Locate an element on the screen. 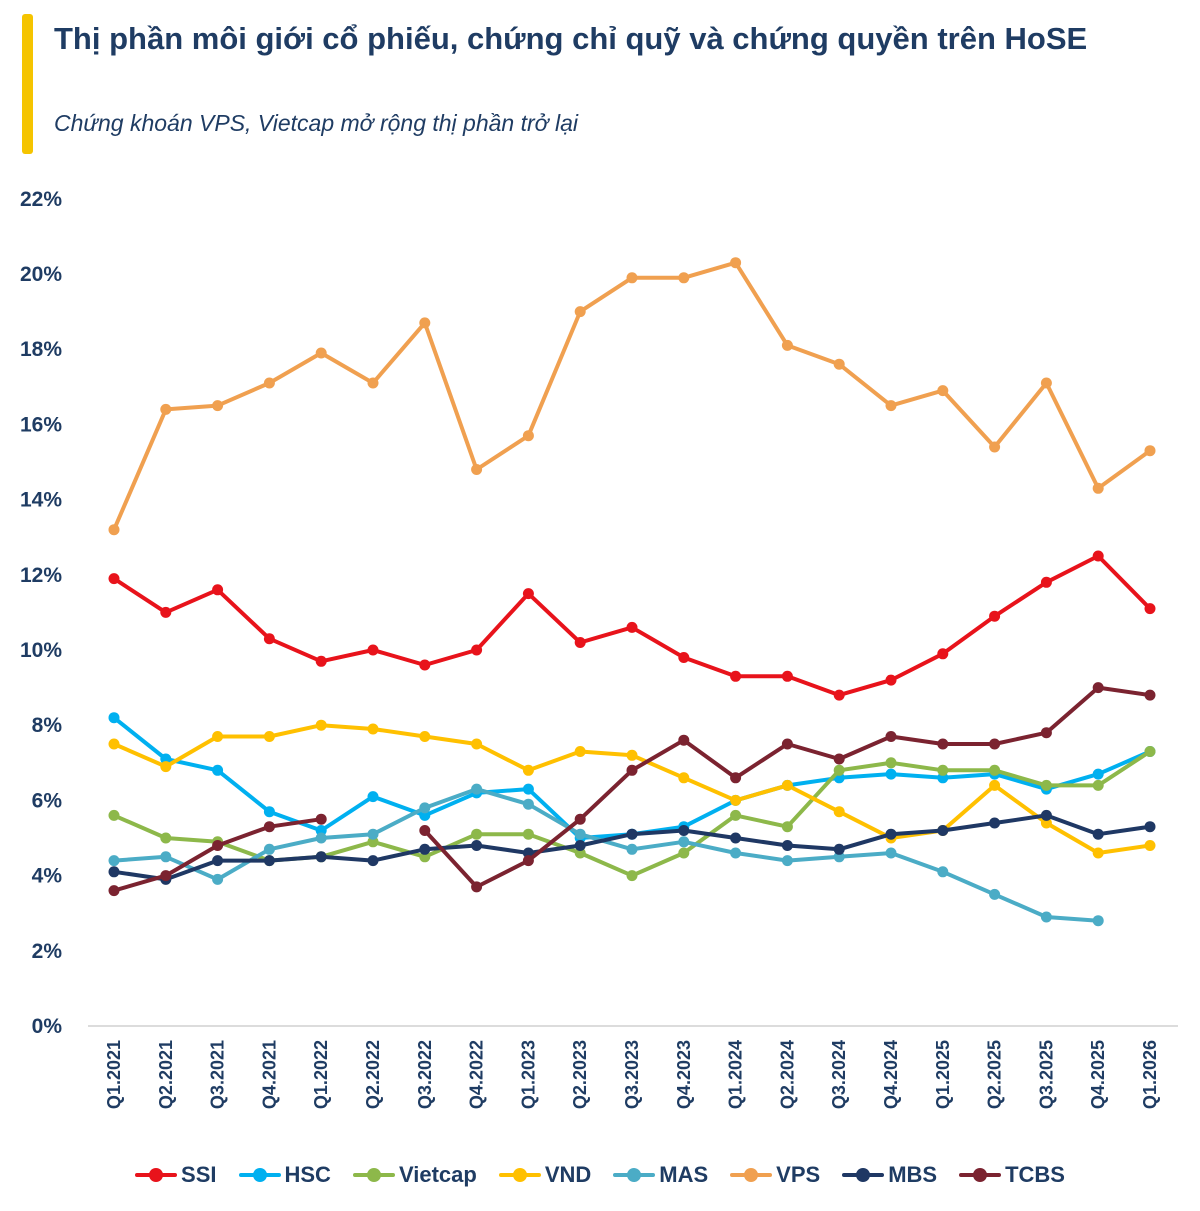 Image resolution: width=1200 pixels, height=1211 pixels. y-tick-label: 22% is located at coordinates (41, 199).